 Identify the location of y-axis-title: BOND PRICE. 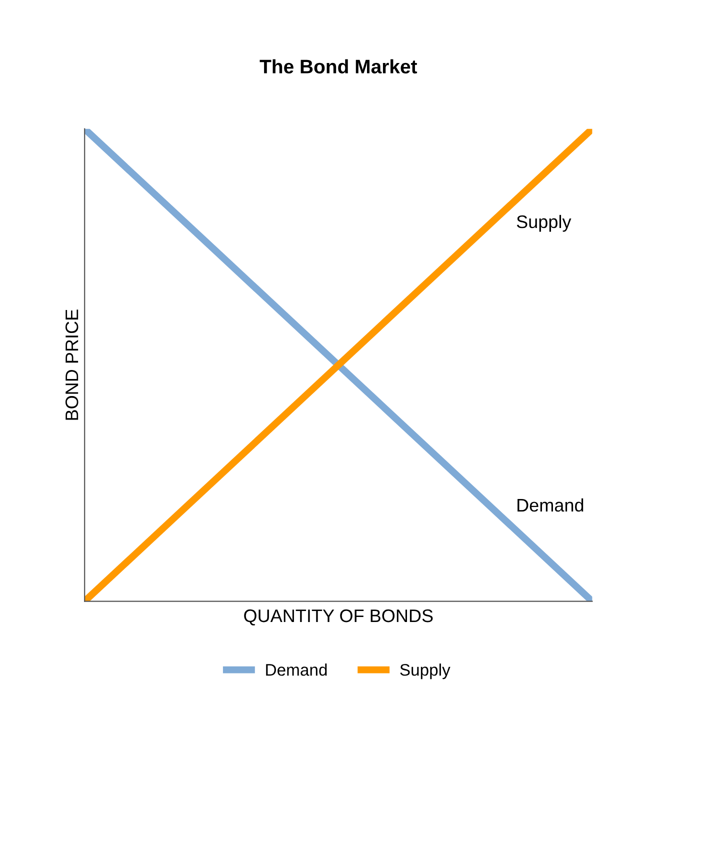
(71, 365).